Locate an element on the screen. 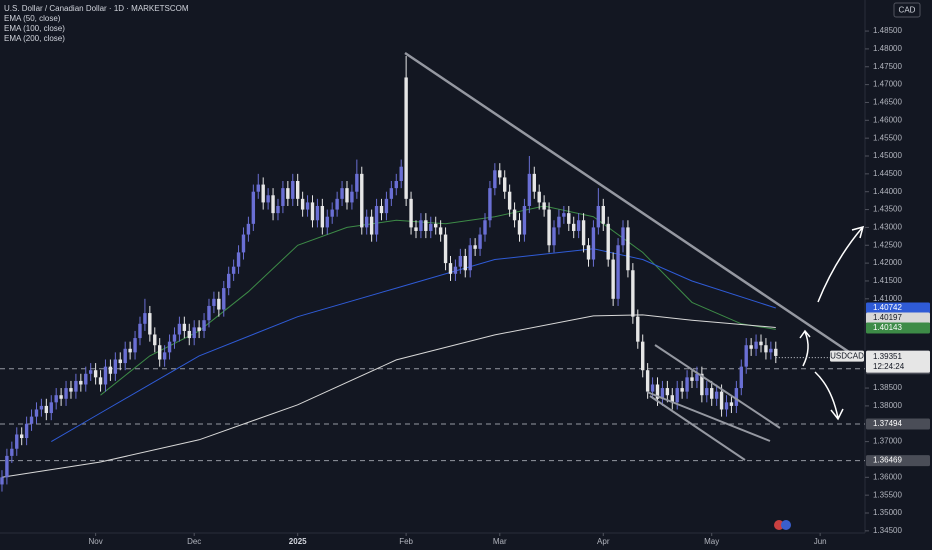  currency-box is located at coordinates (907, 10).